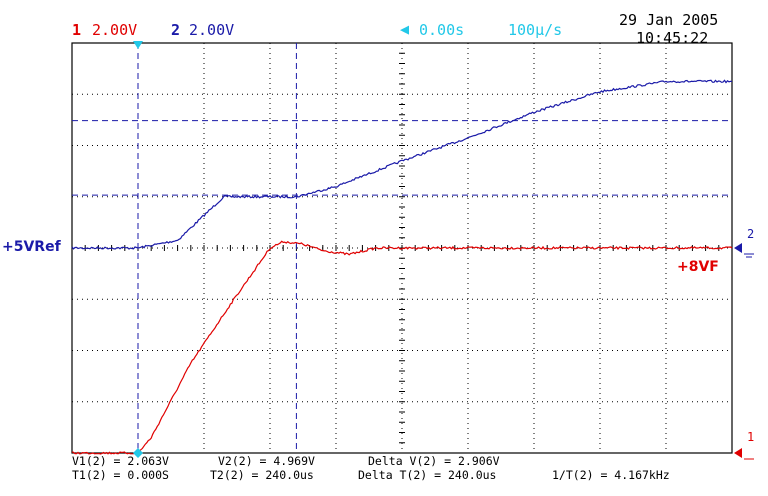 The image size is (768, 496). I want to click on measure-t1: T1(2) = 0.000S, so click(120, 475).